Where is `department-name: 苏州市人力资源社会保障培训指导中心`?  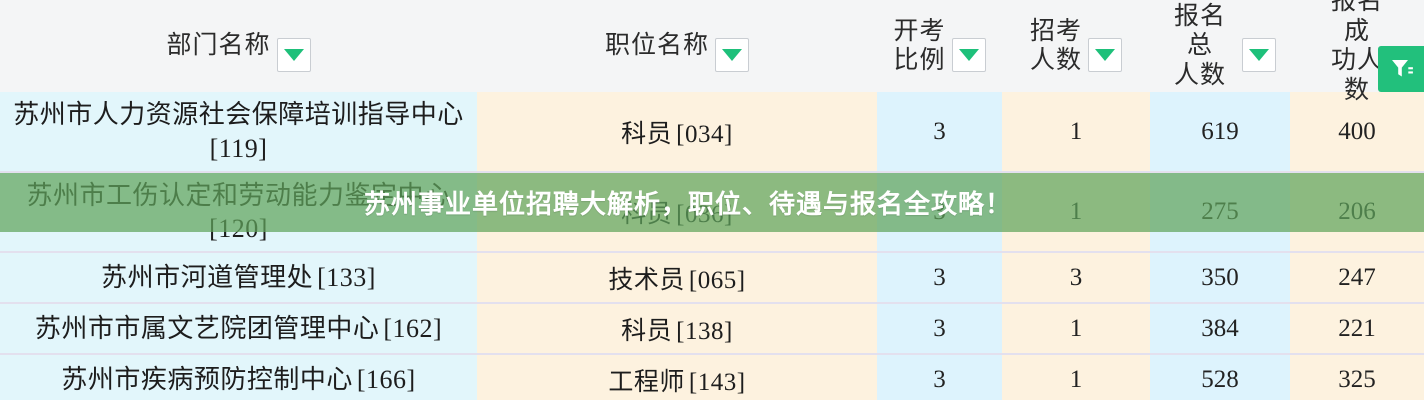
department-name: 苏州市人力资源社会保障培训指导中心 is located at coordinates (238, 115).